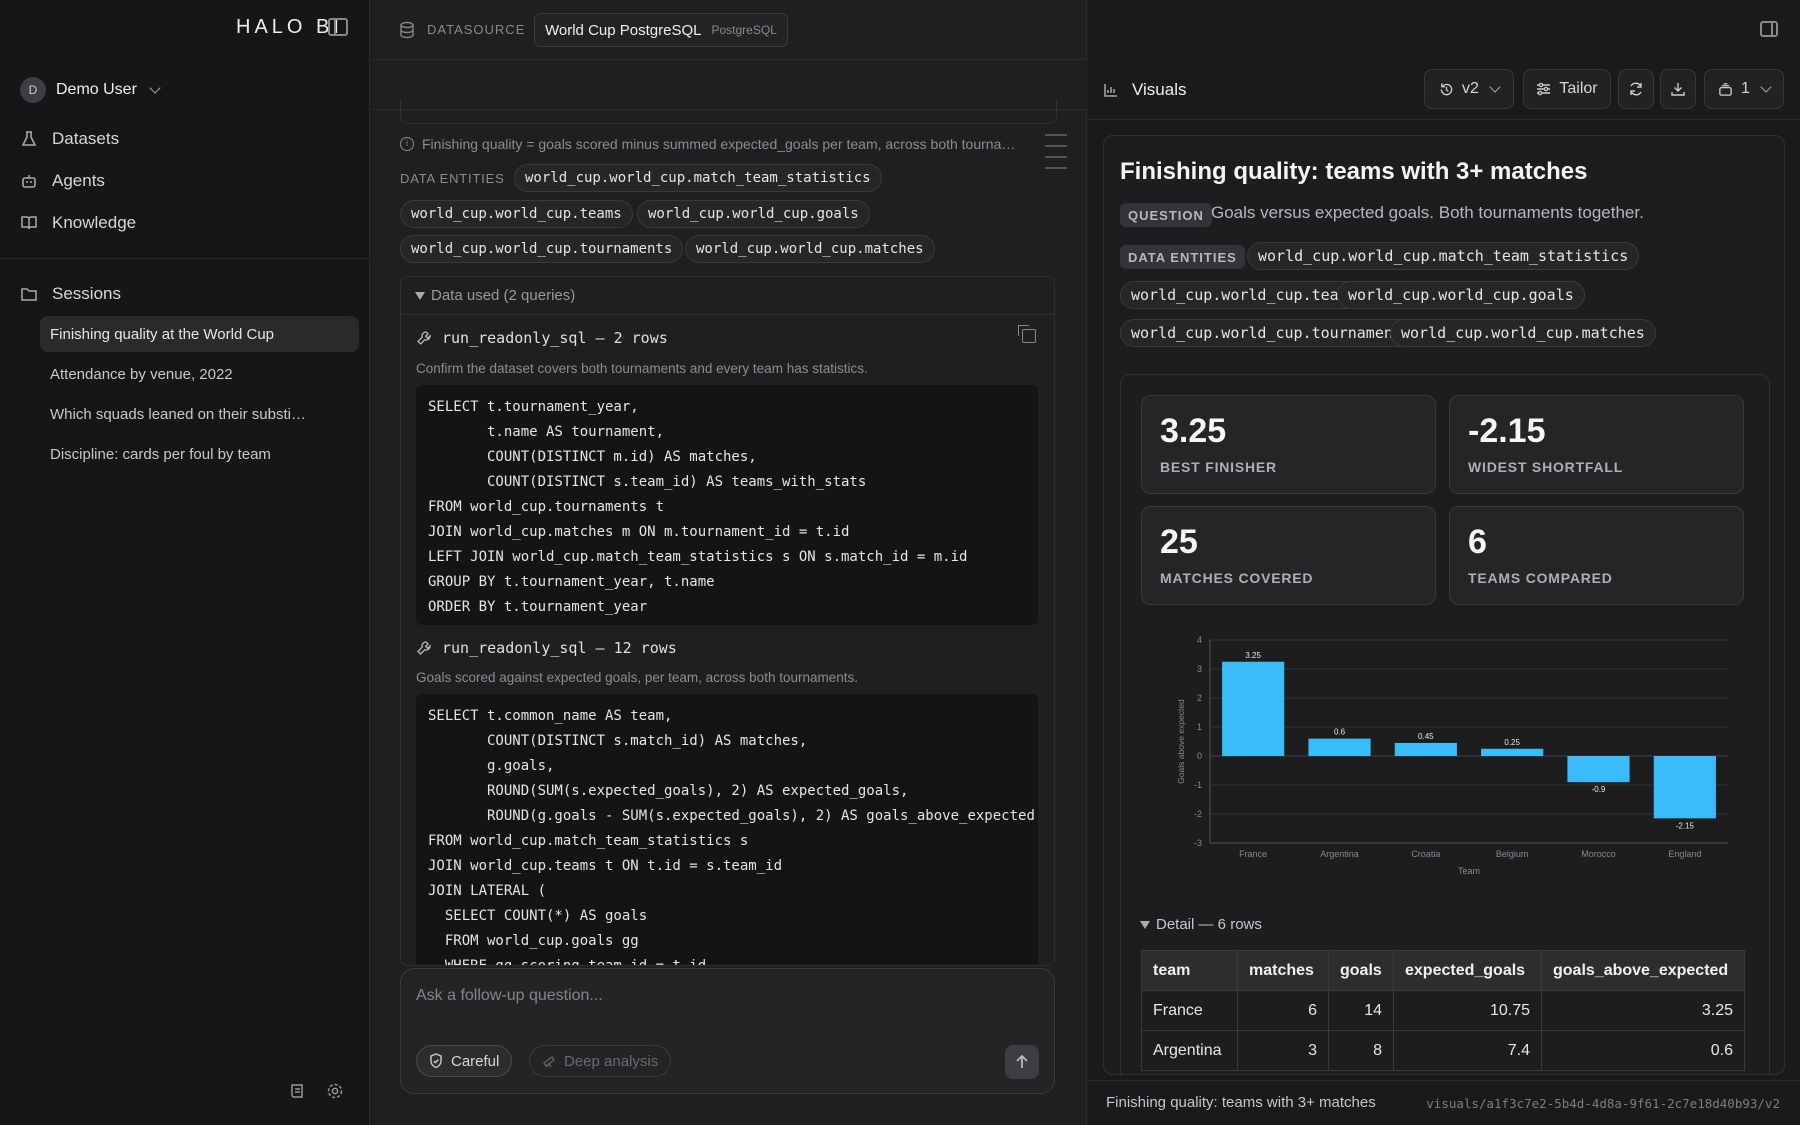 Image resolution: width=1800 pixels, height=1125 pixels. What do you see at coordinates (86, 293) in the screenshot?
I see `sessions-label: Sessions` at bounding box center [86, 293].